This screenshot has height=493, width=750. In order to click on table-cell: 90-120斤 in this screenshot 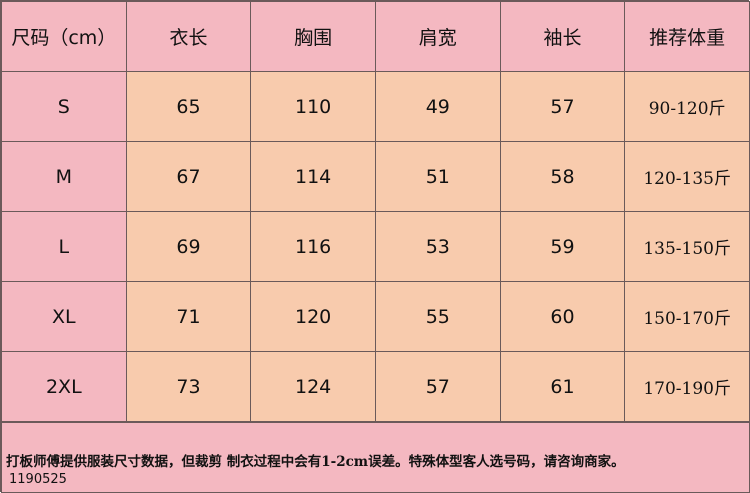, I will do `click(687, 106)`.